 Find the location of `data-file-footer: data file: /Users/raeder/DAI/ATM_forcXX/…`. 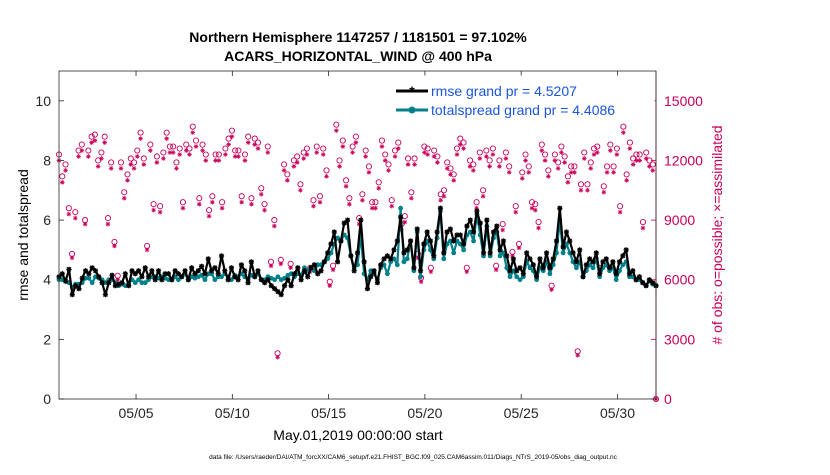

data-file-footer: data file: /Users/raeder/DAI/ATM_forcXX/… is located at coordinates (413, 457).